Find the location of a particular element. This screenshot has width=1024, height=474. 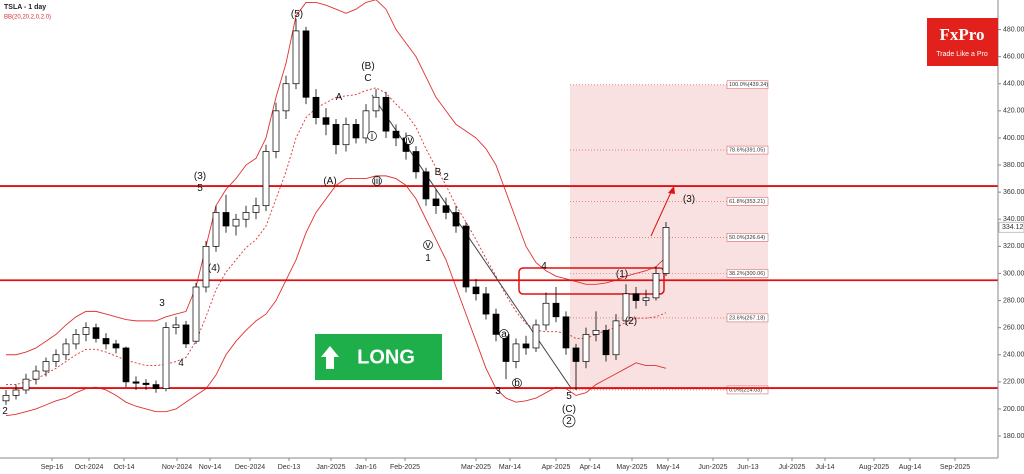

x-tick-label: Sep-16 is located at coordinates (52, 467).